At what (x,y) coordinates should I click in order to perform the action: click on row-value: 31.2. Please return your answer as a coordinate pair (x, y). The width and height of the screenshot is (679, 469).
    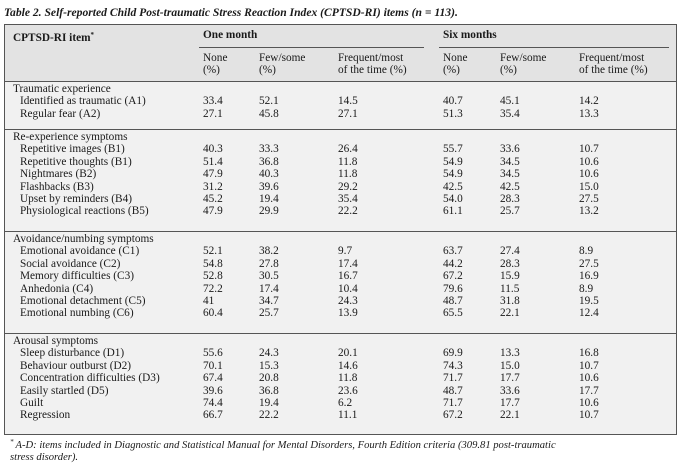
    Looking at the image, I should click on (213, 186).